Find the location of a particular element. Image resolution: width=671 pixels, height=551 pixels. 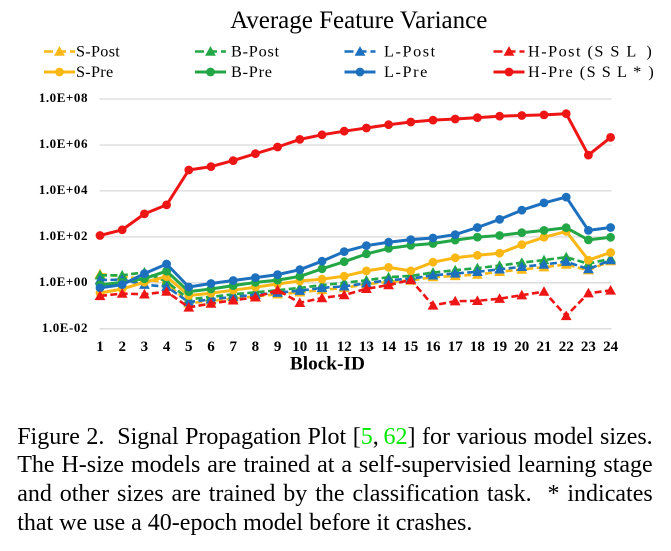

svg-text: 18 is located at coordinates (477, 347).